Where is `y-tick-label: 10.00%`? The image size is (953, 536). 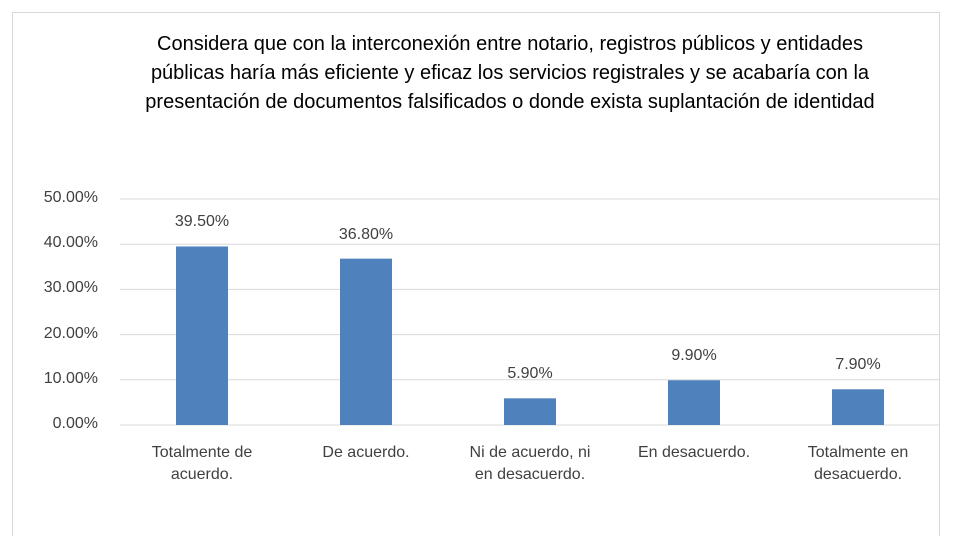
y-tick-label: 10.00% is located at coordinates (70, 378).